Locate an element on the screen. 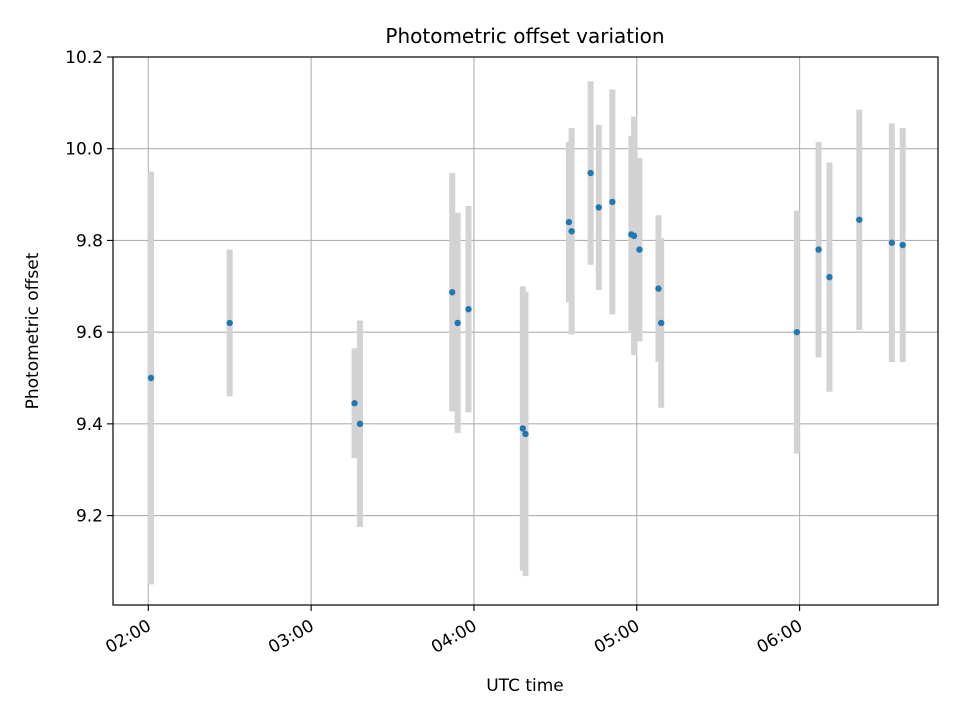  y-tick-label: 9.6 is located at coordinates (89, 333).